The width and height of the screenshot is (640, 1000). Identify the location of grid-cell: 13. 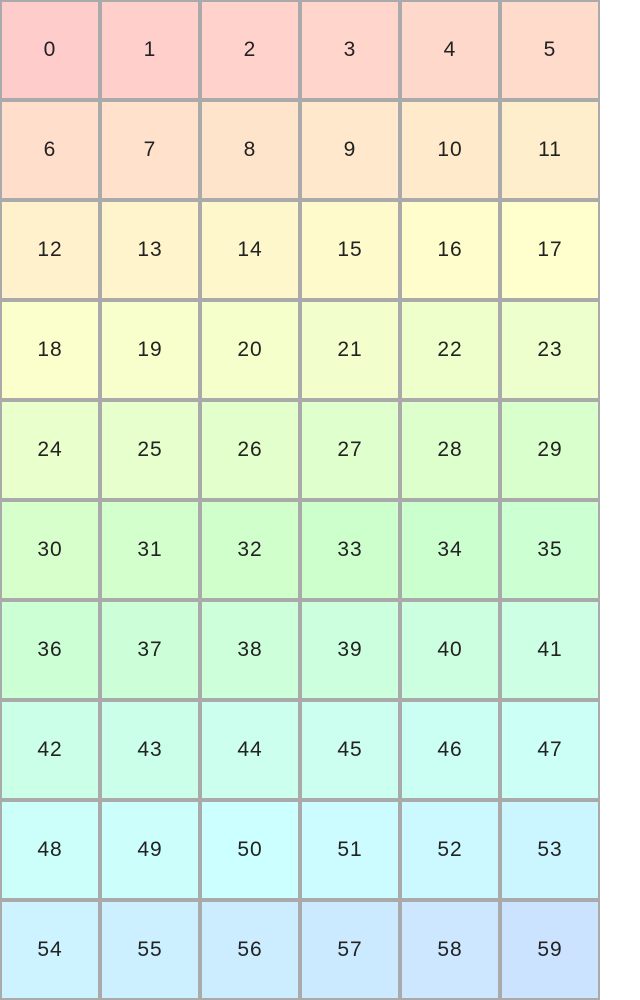
(150, 250).